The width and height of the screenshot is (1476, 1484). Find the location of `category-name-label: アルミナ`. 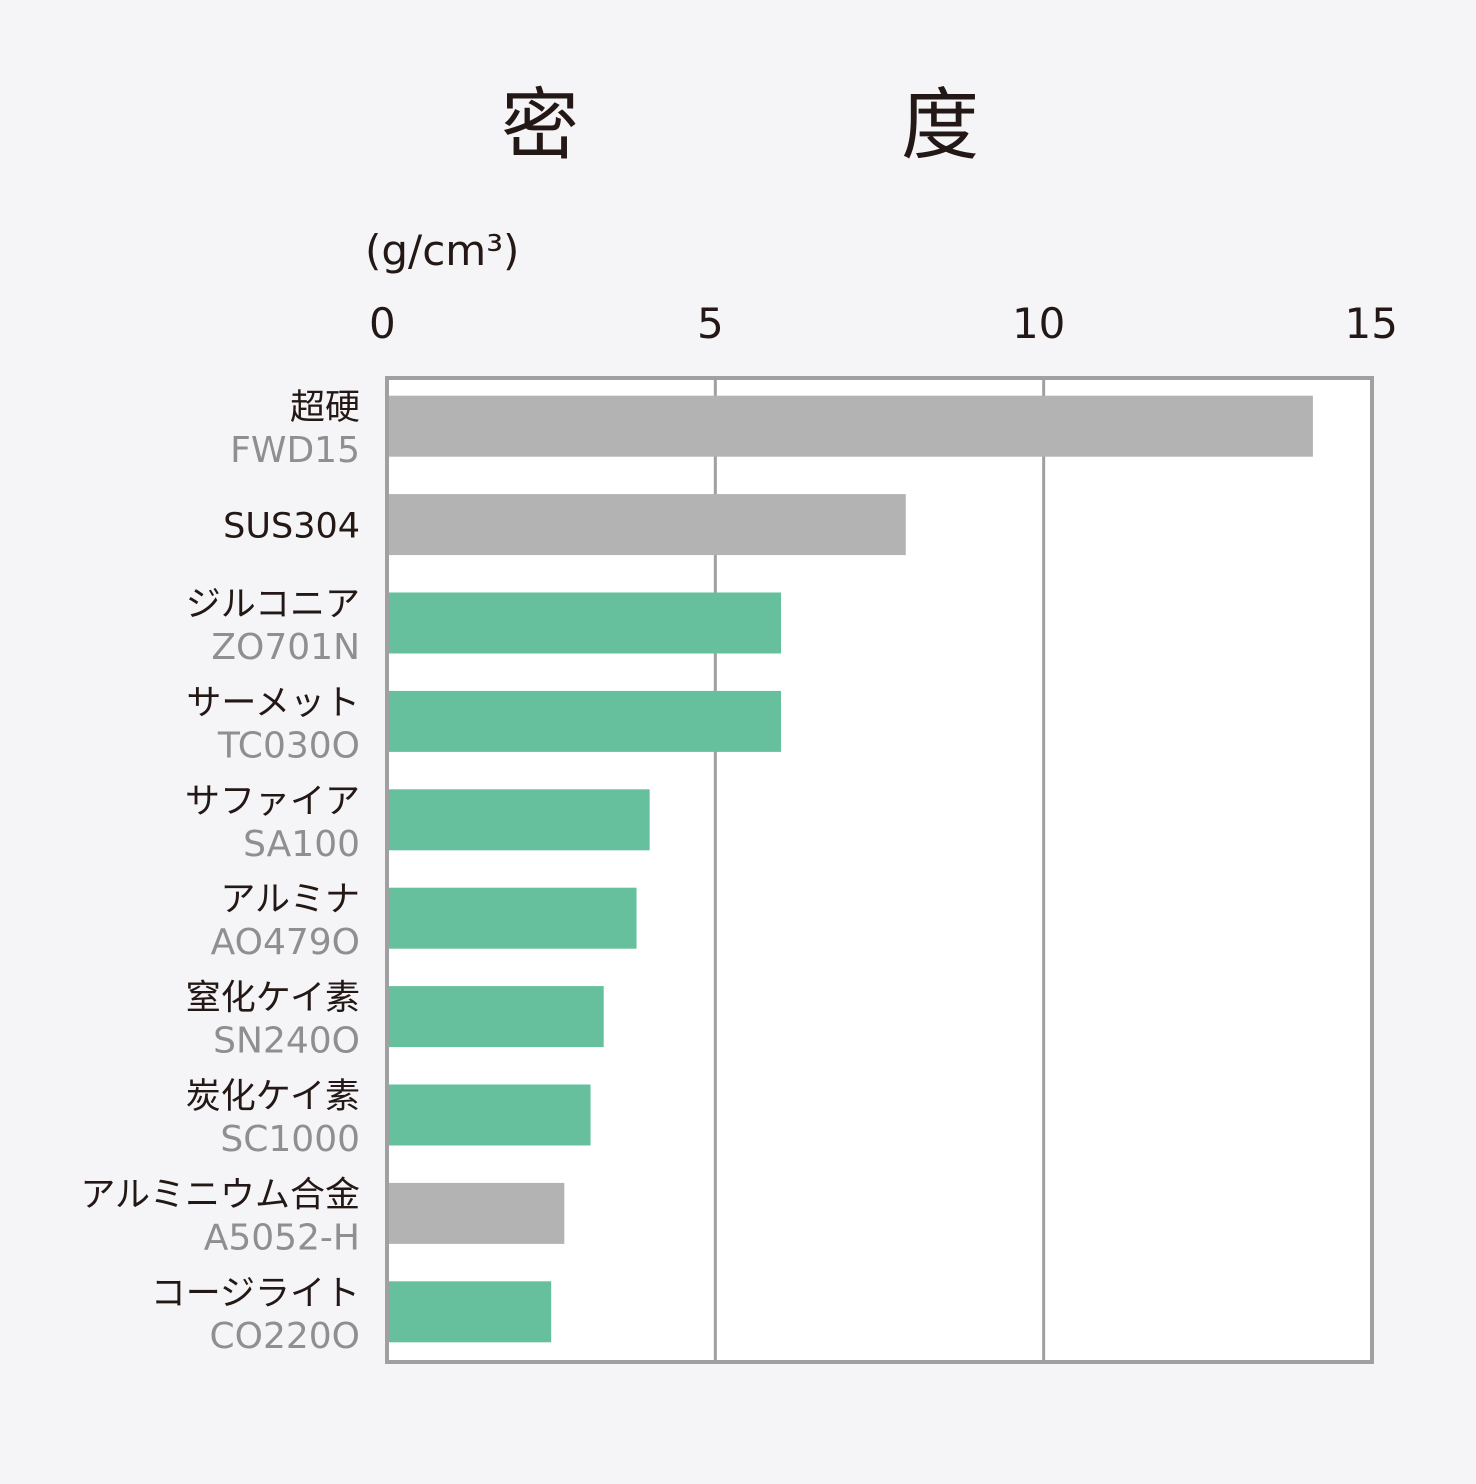

category-name-label: アルミナ is located at coordinates (290, 900).